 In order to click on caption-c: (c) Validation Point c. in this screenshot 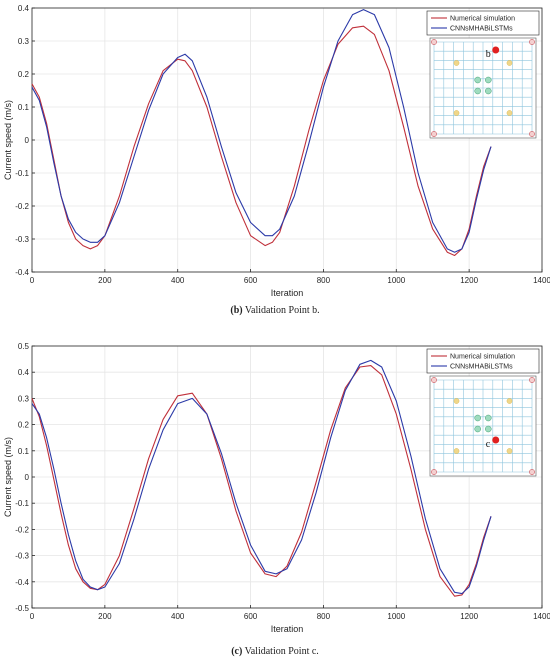, I will do `click(275, 651)`.